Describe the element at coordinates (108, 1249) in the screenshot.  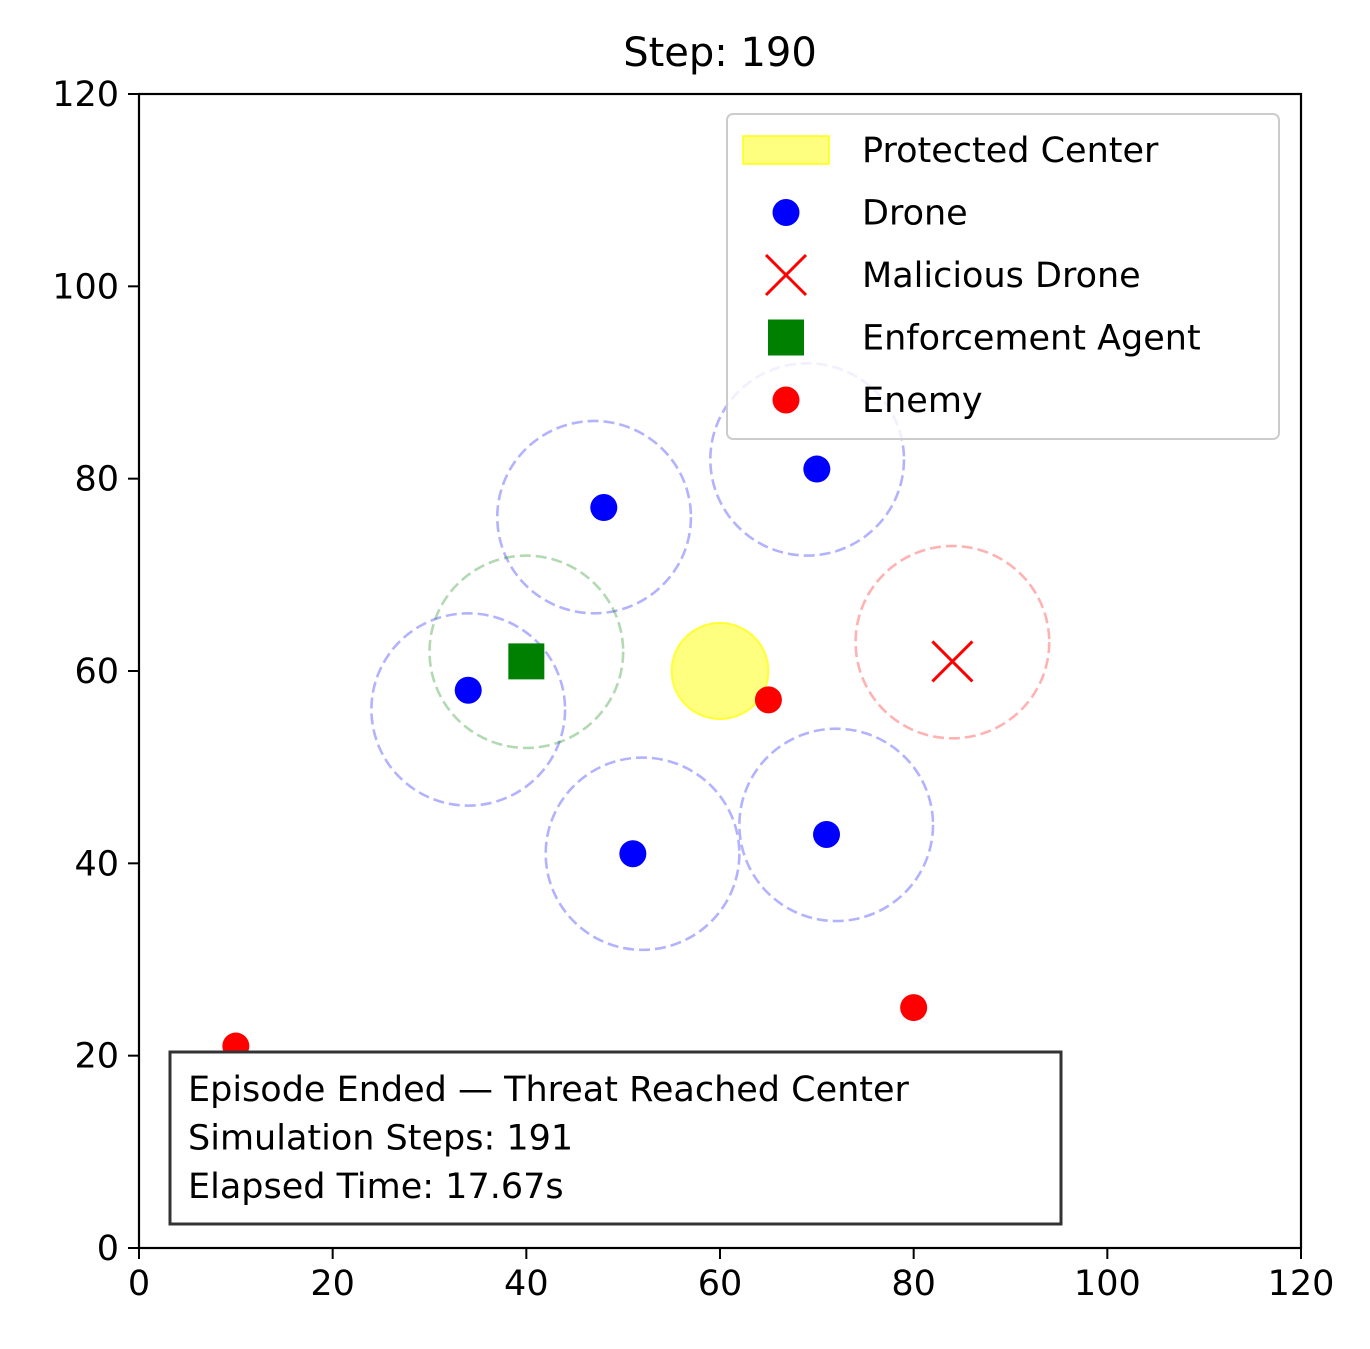
I see `y-tick-label: 0` at that location.